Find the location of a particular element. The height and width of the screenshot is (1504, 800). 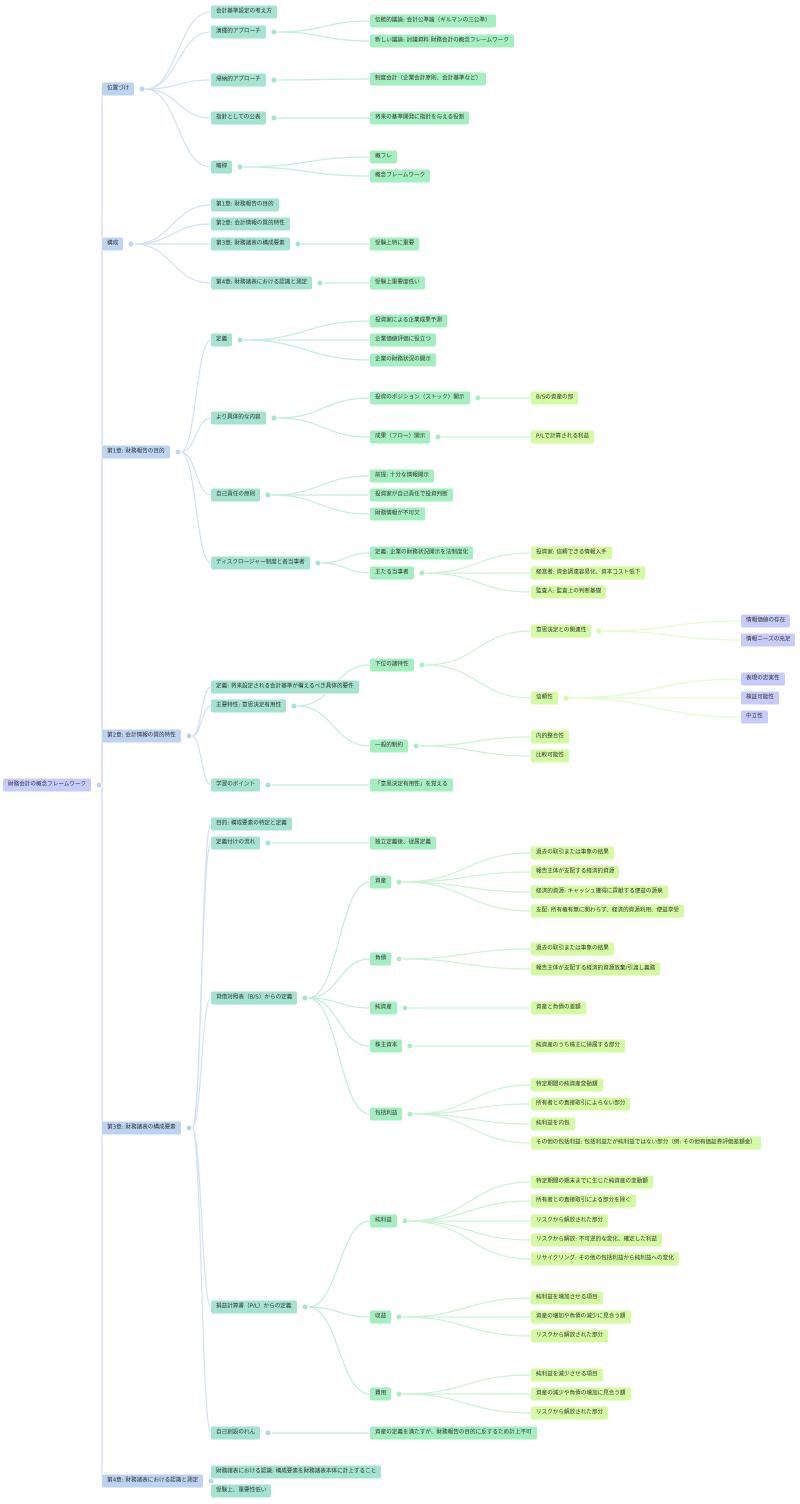

root-node: 財務会計の概念フレームワーク is located at coordinates (47, 785).